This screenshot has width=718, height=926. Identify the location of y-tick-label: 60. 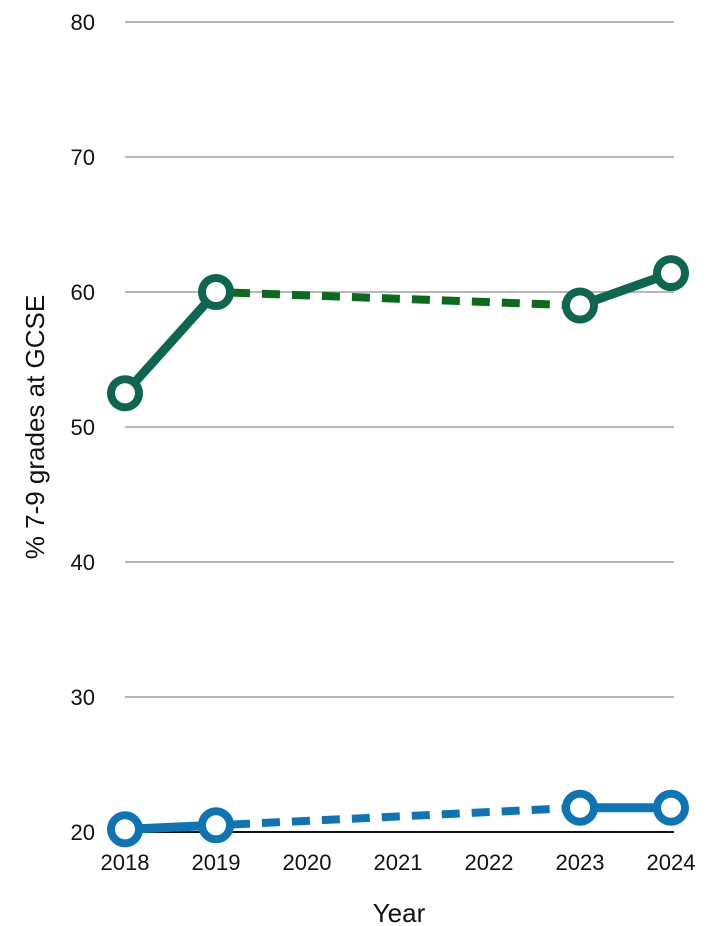
(83, 292).